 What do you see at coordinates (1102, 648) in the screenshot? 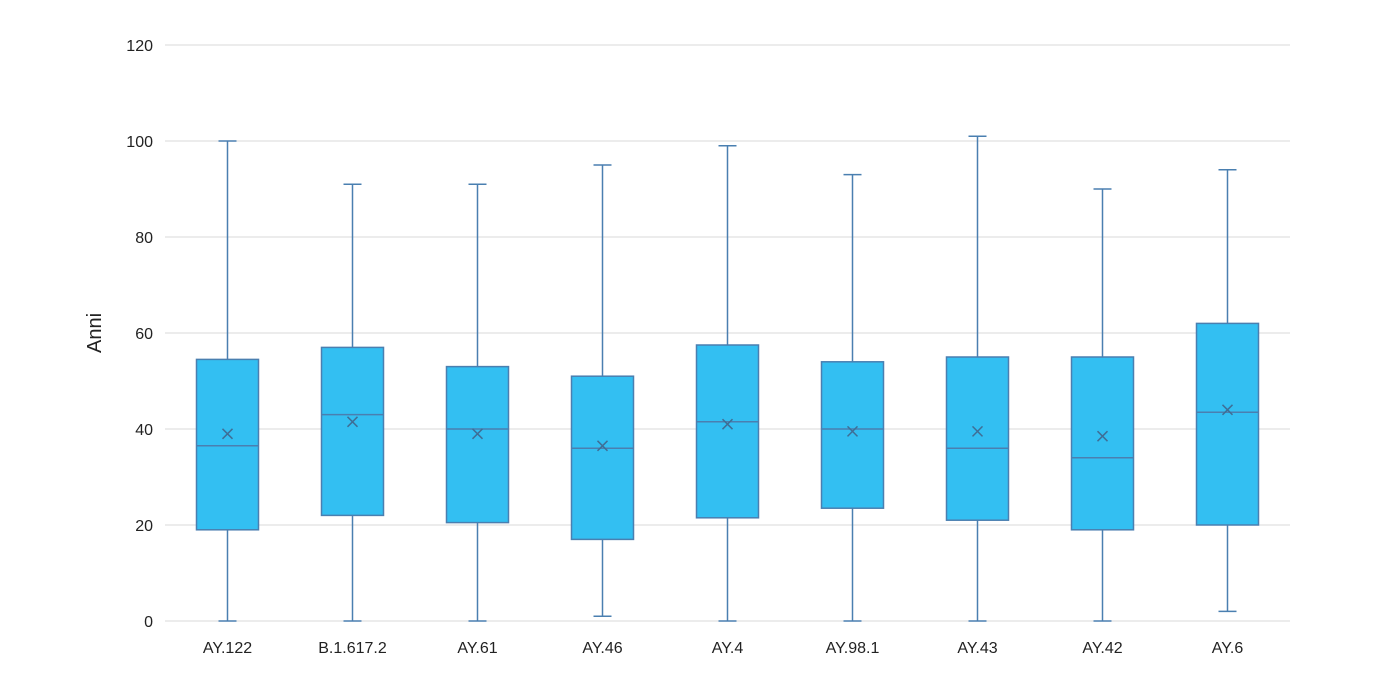
I see `x-tick-label: AY.42` at bounding box center [1102, 648].